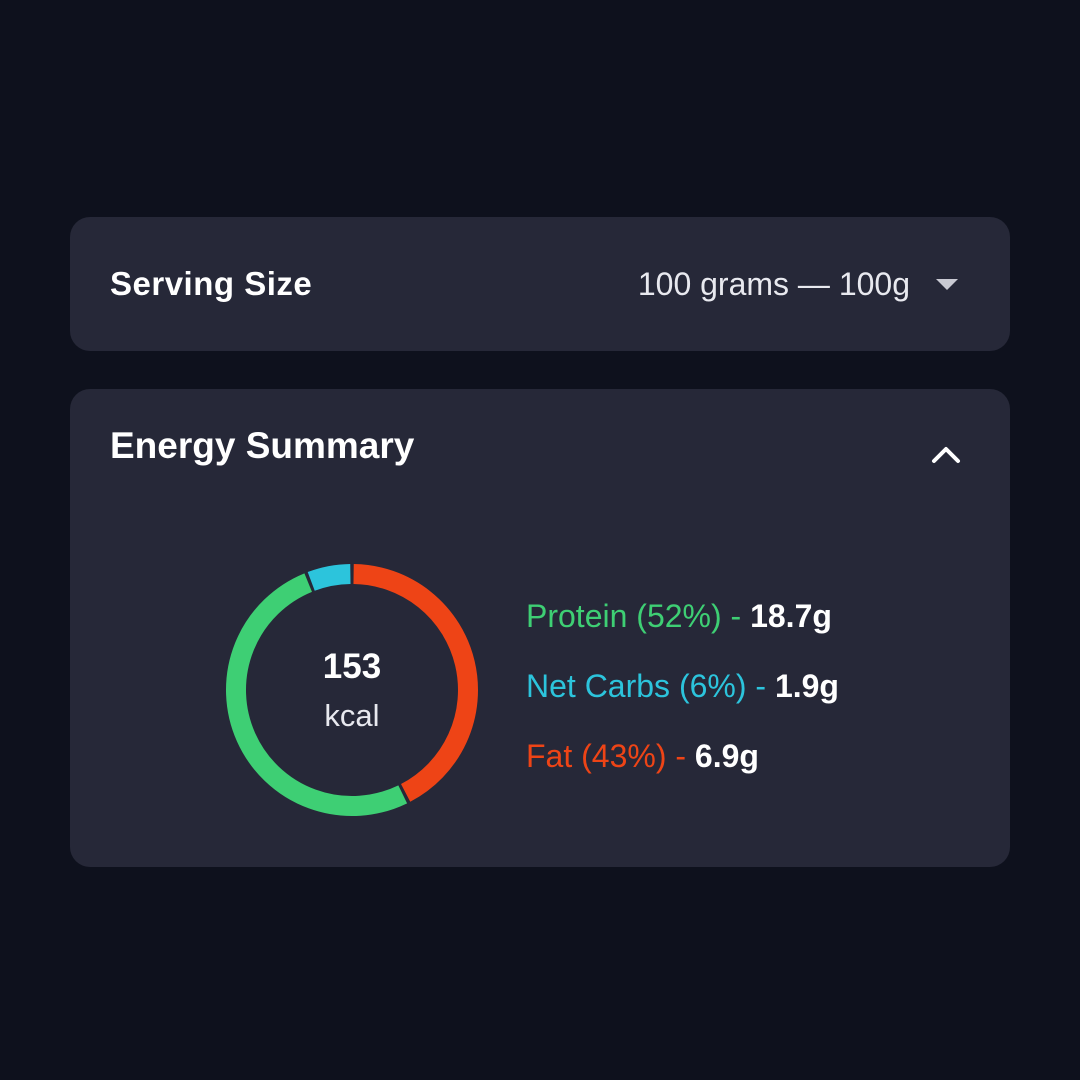  I want to click on legend-amount-net-carbs: 1.9g, so click(806, 686).